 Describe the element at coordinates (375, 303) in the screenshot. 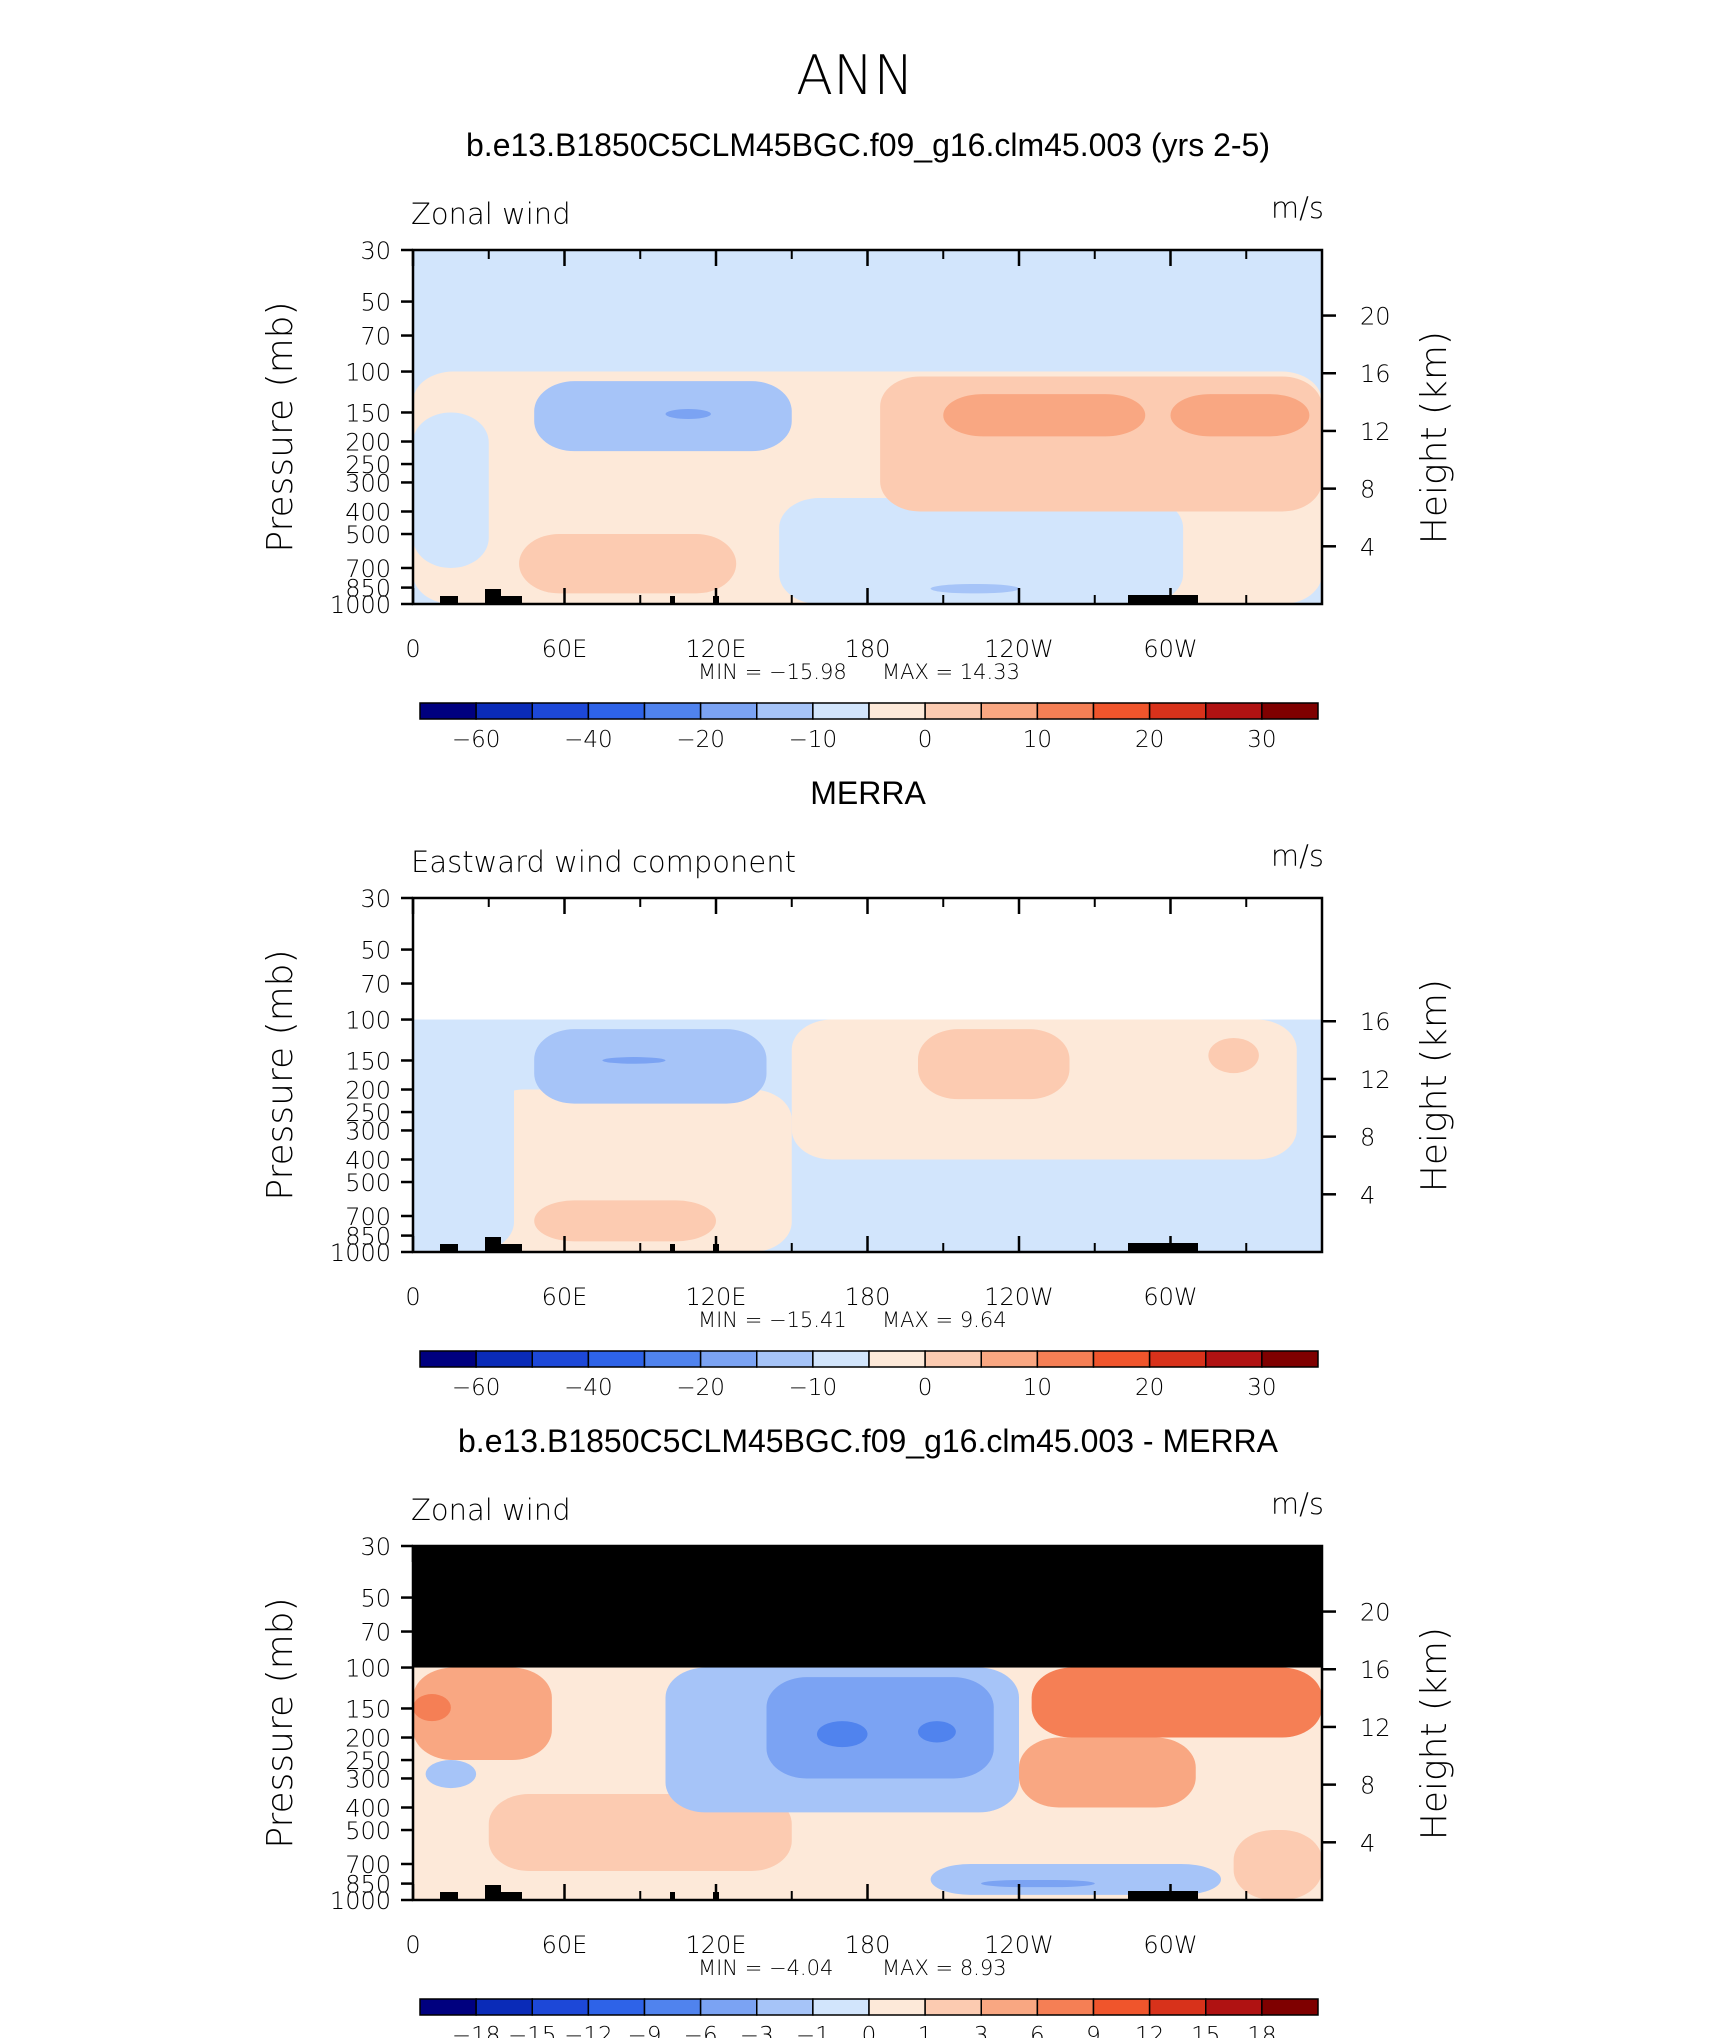

I see `y-tick-label: 50` at that location.